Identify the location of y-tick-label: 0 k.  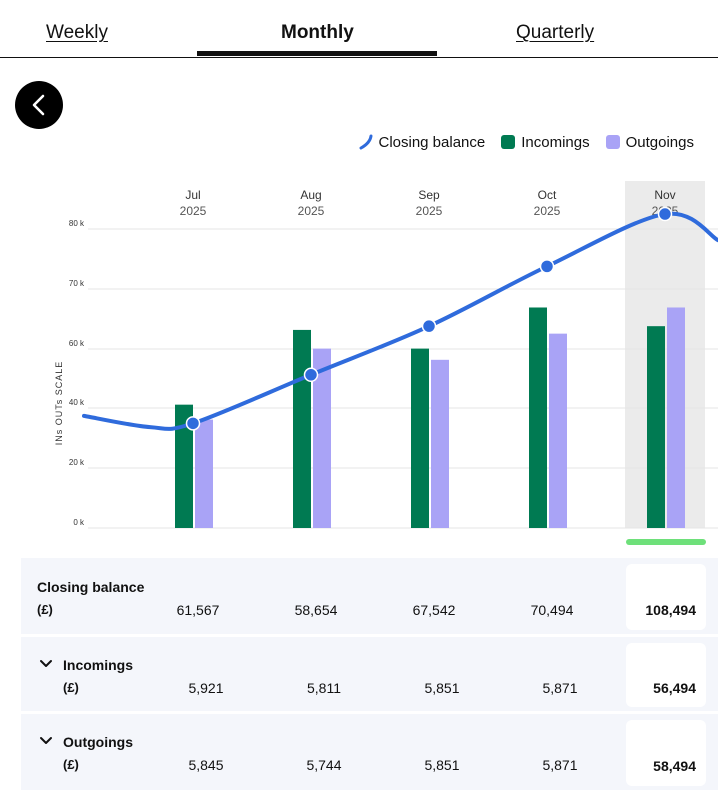
(79, 522).